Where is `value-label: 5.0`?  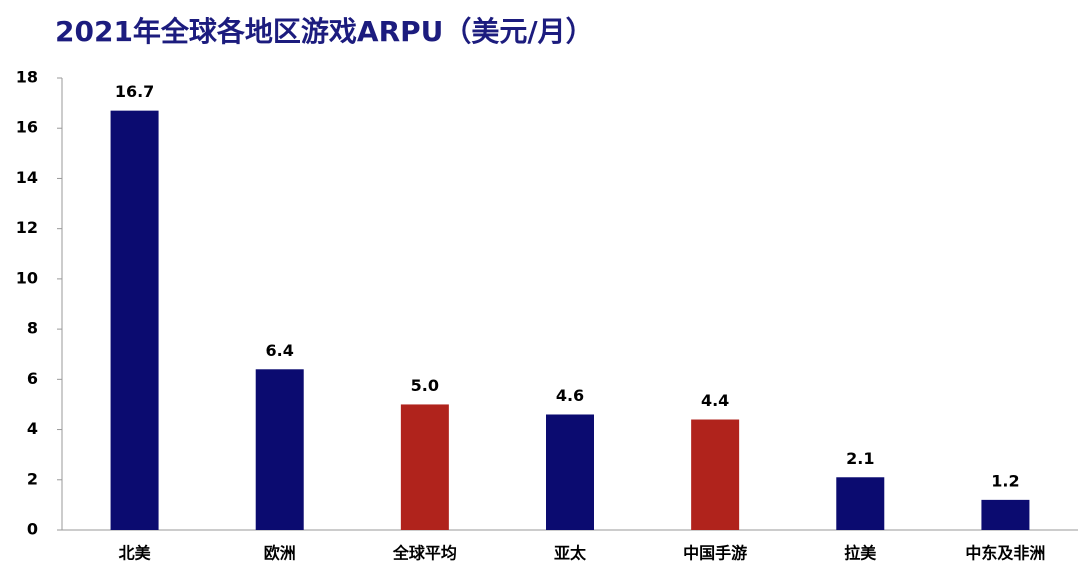
value-label: 5.0 is located at coordinates (425, 385).